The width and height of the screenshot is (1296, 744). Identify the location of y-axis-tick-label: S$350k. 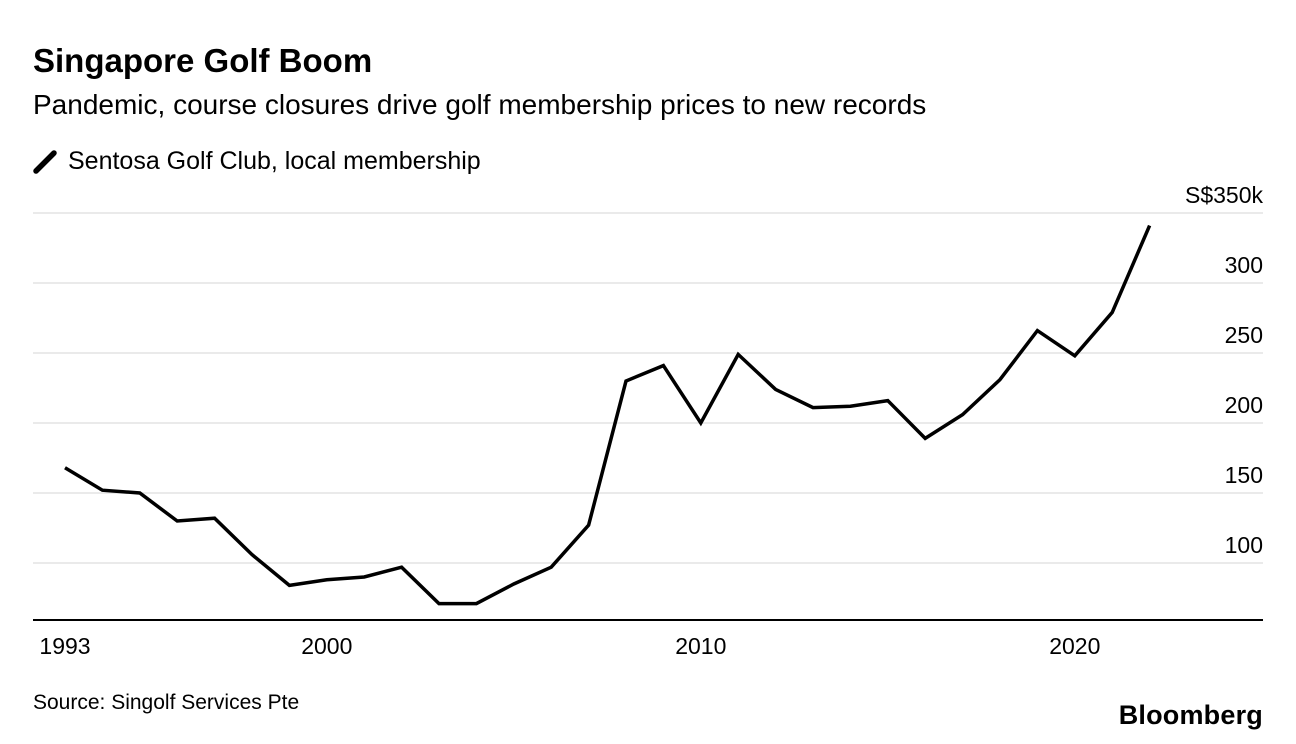
(1224, 195).